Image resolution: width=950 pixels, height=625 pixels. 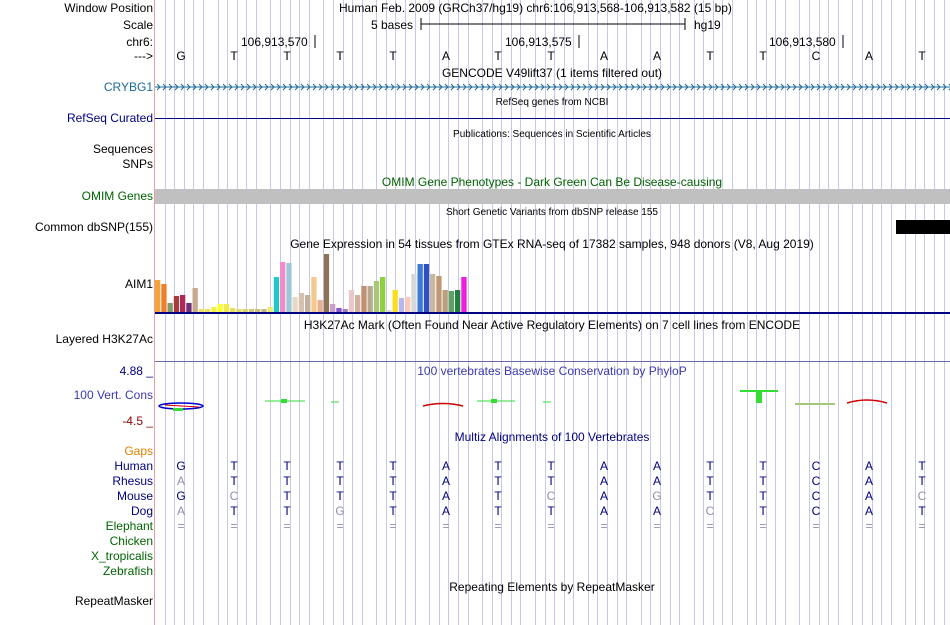 What do you see at coordinates (138, 284) in the screenshot?
I see `gtex-gene-label: AIM1` at bounding box center [138, 284].